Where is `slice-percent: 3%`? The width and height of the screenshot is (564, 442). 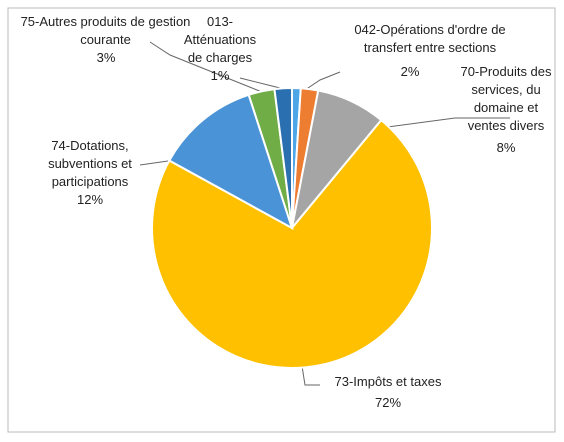 slice-percent: 3% is located at coordinates (106, 57).